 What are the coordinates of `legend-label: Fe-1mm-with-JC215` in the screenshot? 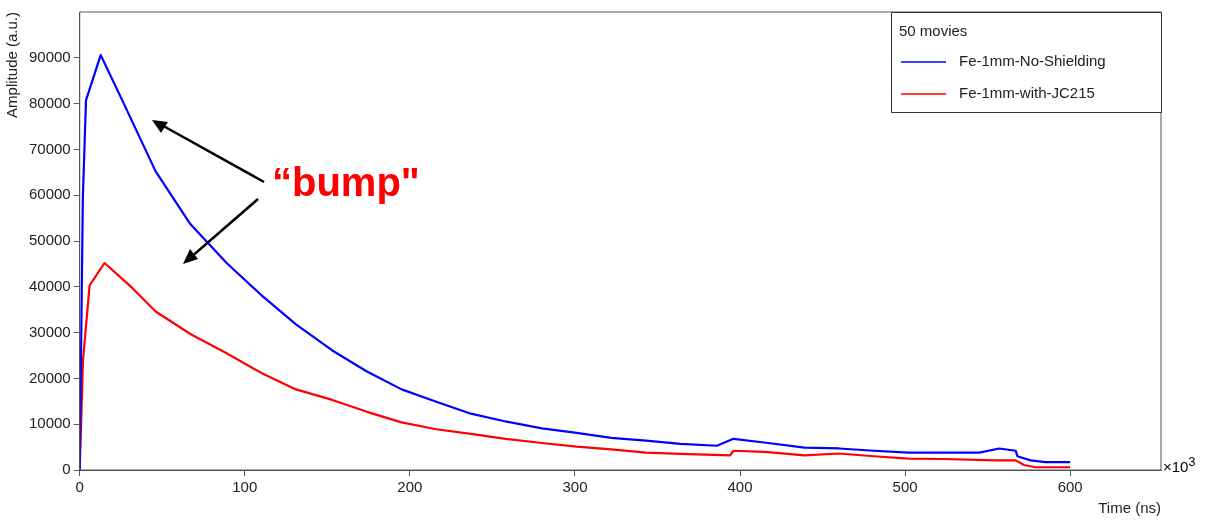 It's located at (1027, 93).